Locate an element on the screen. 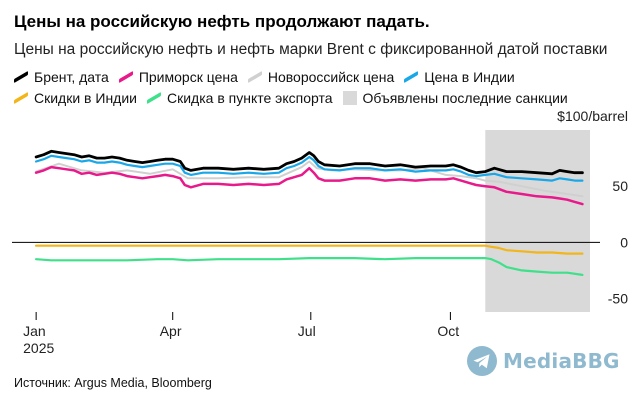 The image size is (638, 405). legend-label: Цена в Индии is located at coordinates (469, 76).